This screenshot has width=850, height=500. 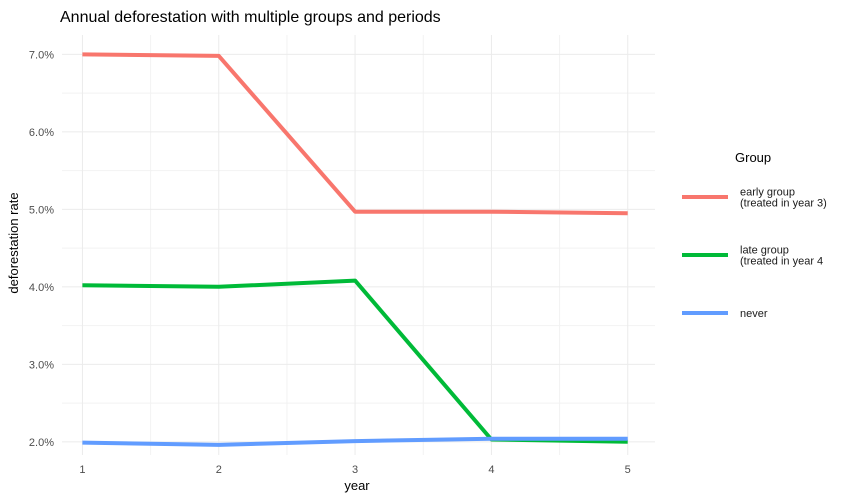 What do you see at coordinates (41, 288) in the screenshot?
I see `y-tick-label: 4.0%` at bounding box center [41, 288].